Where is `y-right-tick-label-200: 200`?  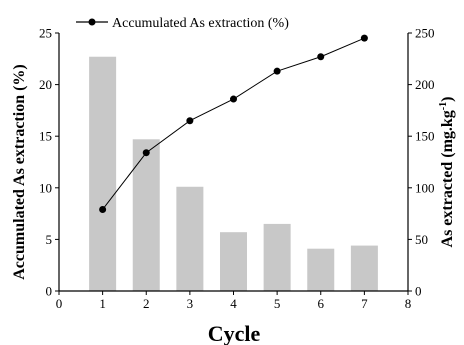
y-right-tick-label-200: 200 is located at coordinates (425, 84).